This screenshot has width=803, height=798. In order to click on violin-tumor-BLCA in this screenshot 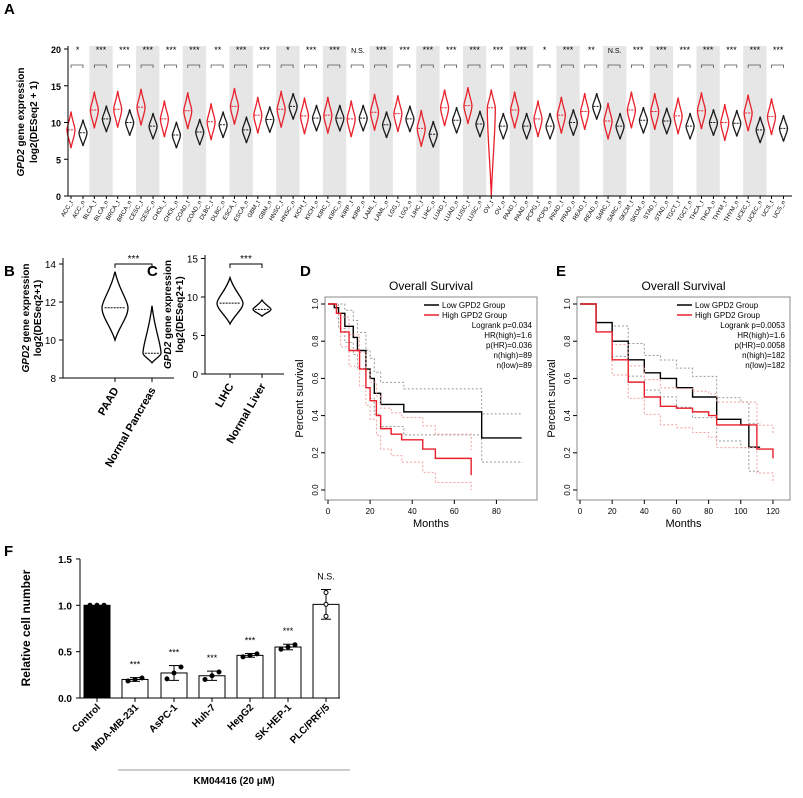, I will do `click(94, 110)`.